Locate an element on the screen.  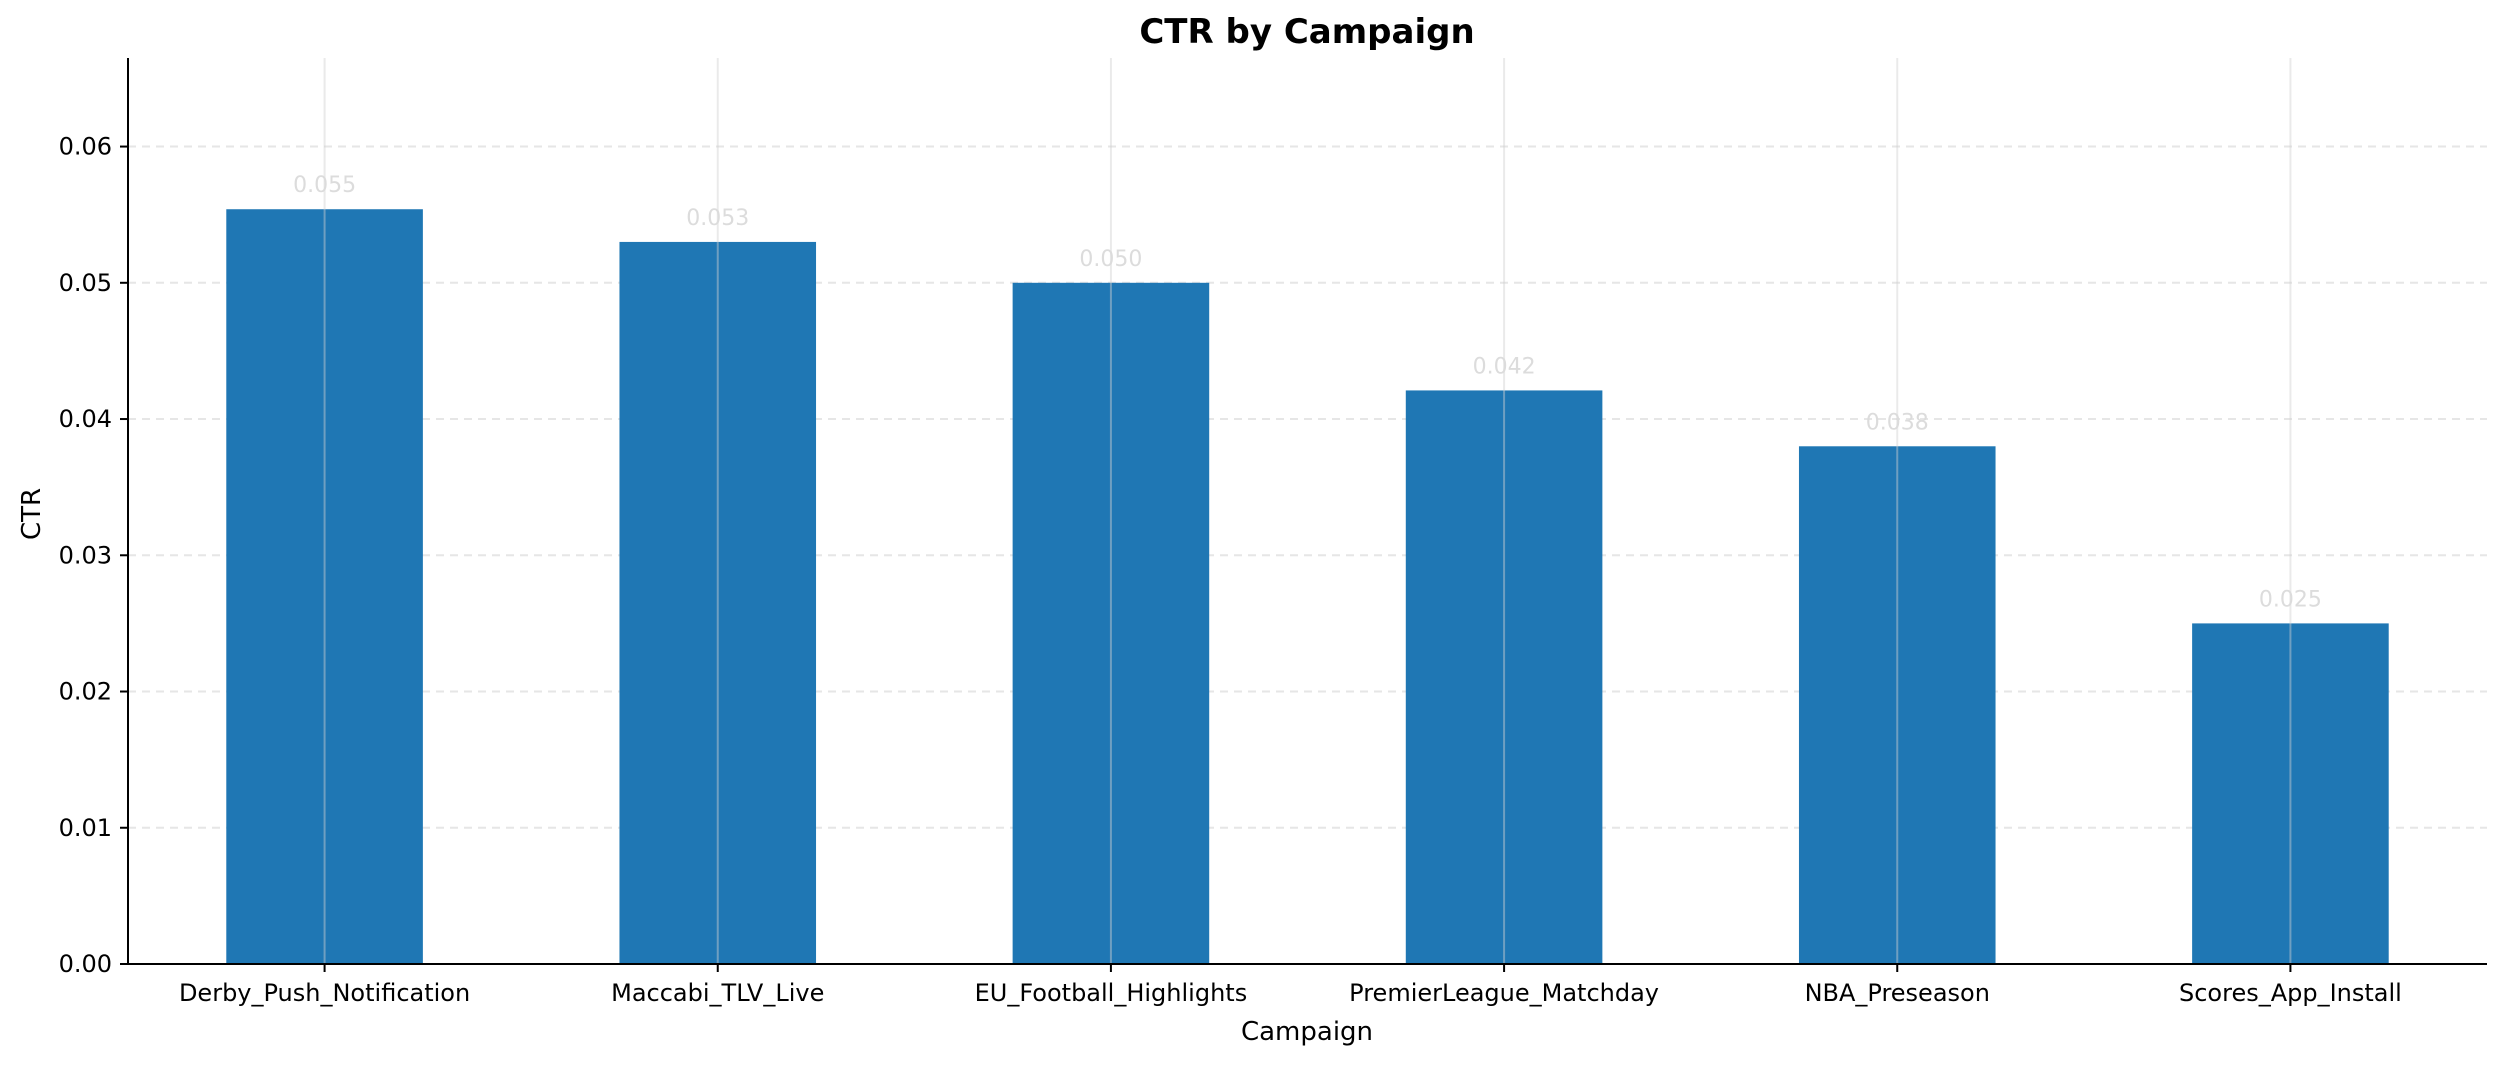
bar-value-label: 0.055 is located at coordinates (324, 185).